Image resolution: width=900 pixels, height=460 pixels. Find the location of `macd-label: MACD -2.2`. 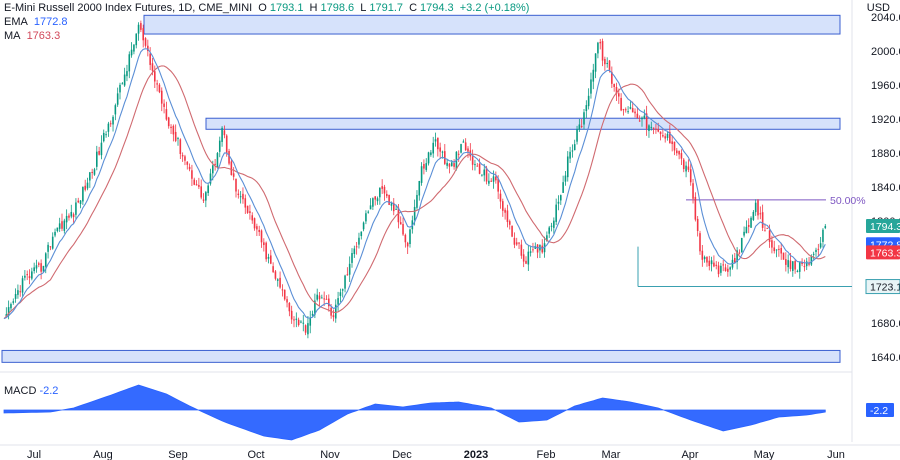

macd-label: MACD -2.2 is located at coordinates (31, 391).